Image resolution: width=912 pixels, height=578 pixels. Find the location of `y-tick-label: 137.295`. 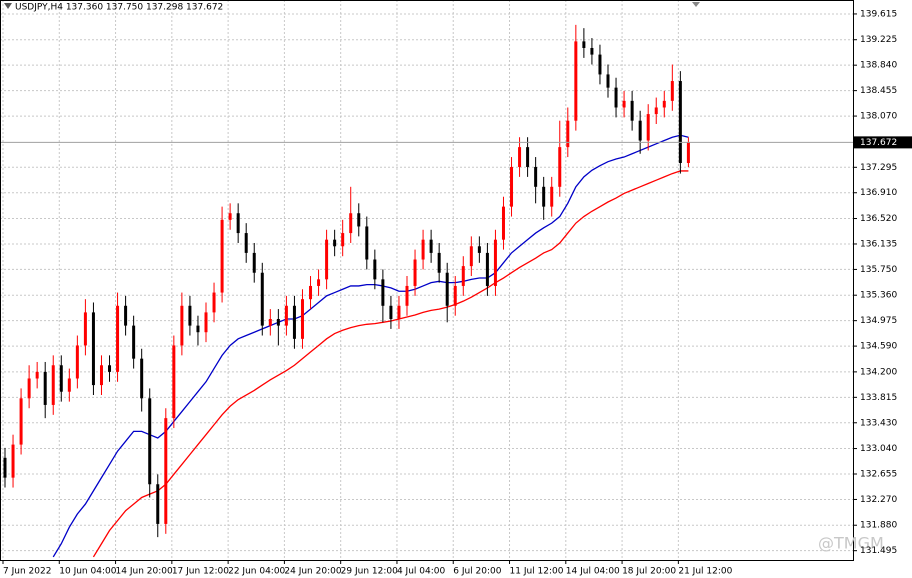

y-tick-label: 137.295 is located at coordinates (878, 168).